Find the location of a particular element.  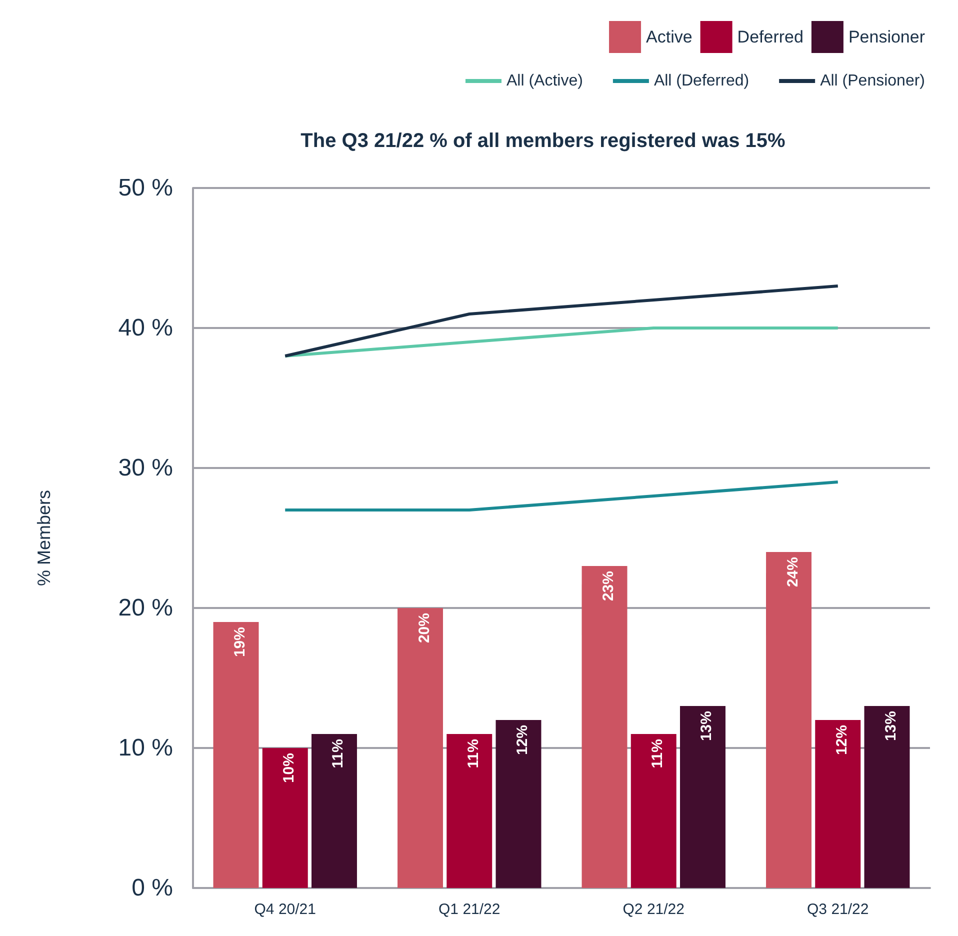

legend-label: All (Deferred) is located at coordinates (702, 81).